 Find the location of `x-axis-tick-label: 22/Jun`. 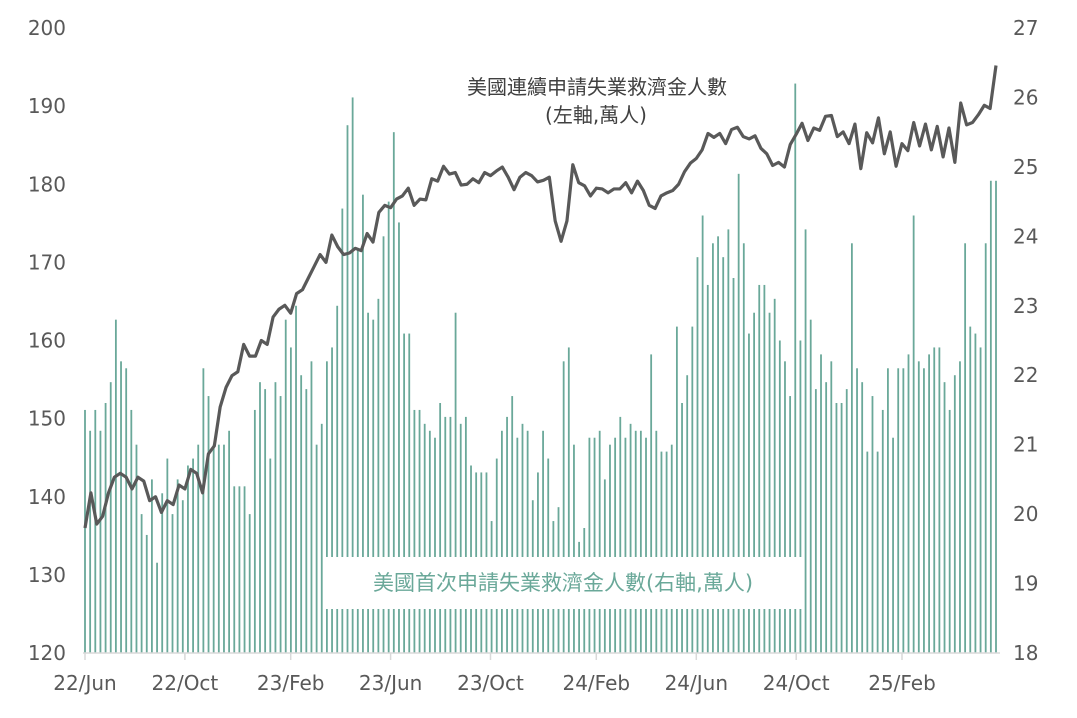

x-axis-tick-label: 22/Jun is located at coordinates (84, 683).